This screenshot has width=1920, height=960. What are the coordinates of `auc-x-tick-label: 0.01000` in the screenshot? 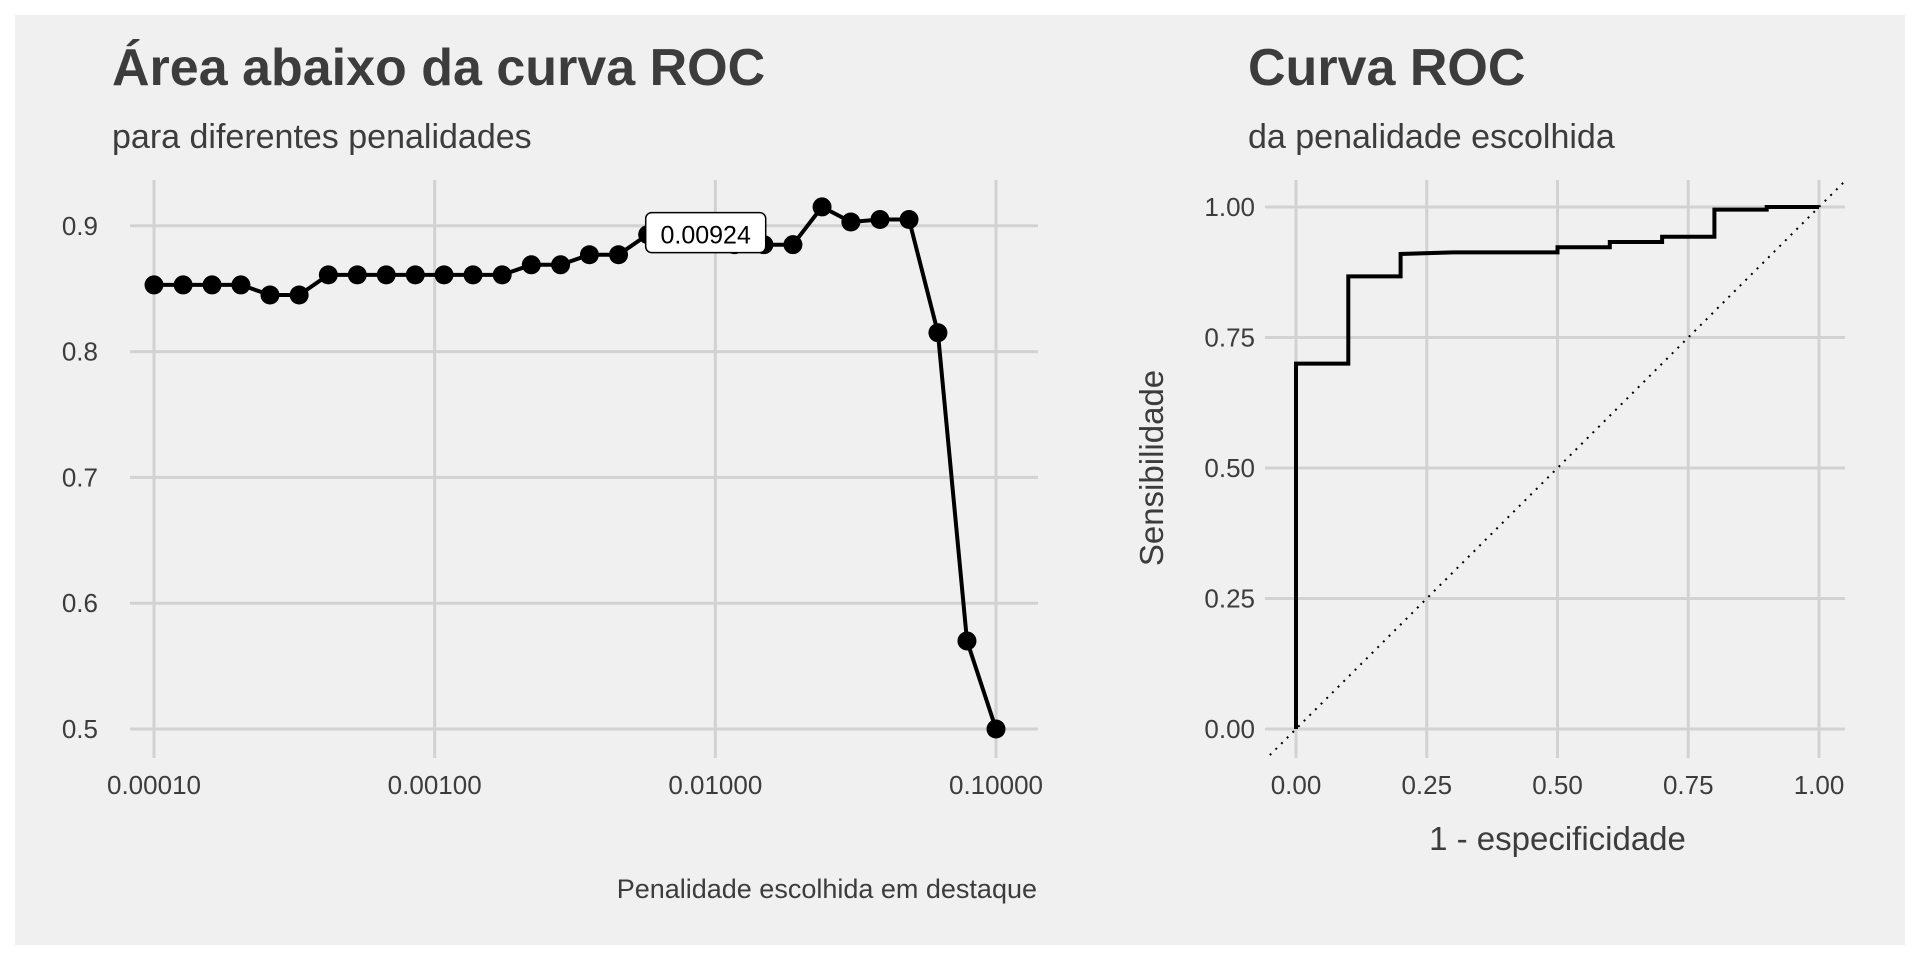 It's located at (715, 785).